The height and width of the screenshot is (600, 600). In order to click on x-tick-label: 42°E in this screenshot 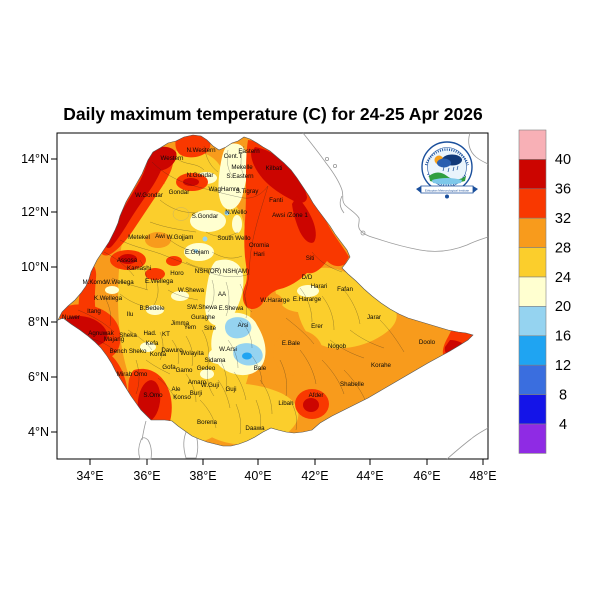, I will do `click(314, 476)`.